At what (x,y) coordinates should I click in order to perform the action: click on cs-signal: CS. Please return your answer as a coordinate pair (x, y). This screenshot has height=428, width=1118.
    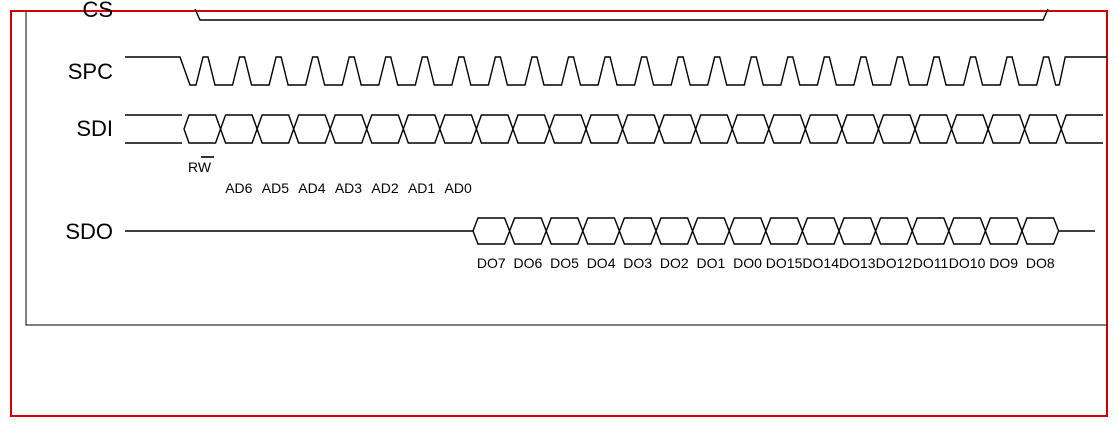
    Looking at the image, I should click on (565, 11).